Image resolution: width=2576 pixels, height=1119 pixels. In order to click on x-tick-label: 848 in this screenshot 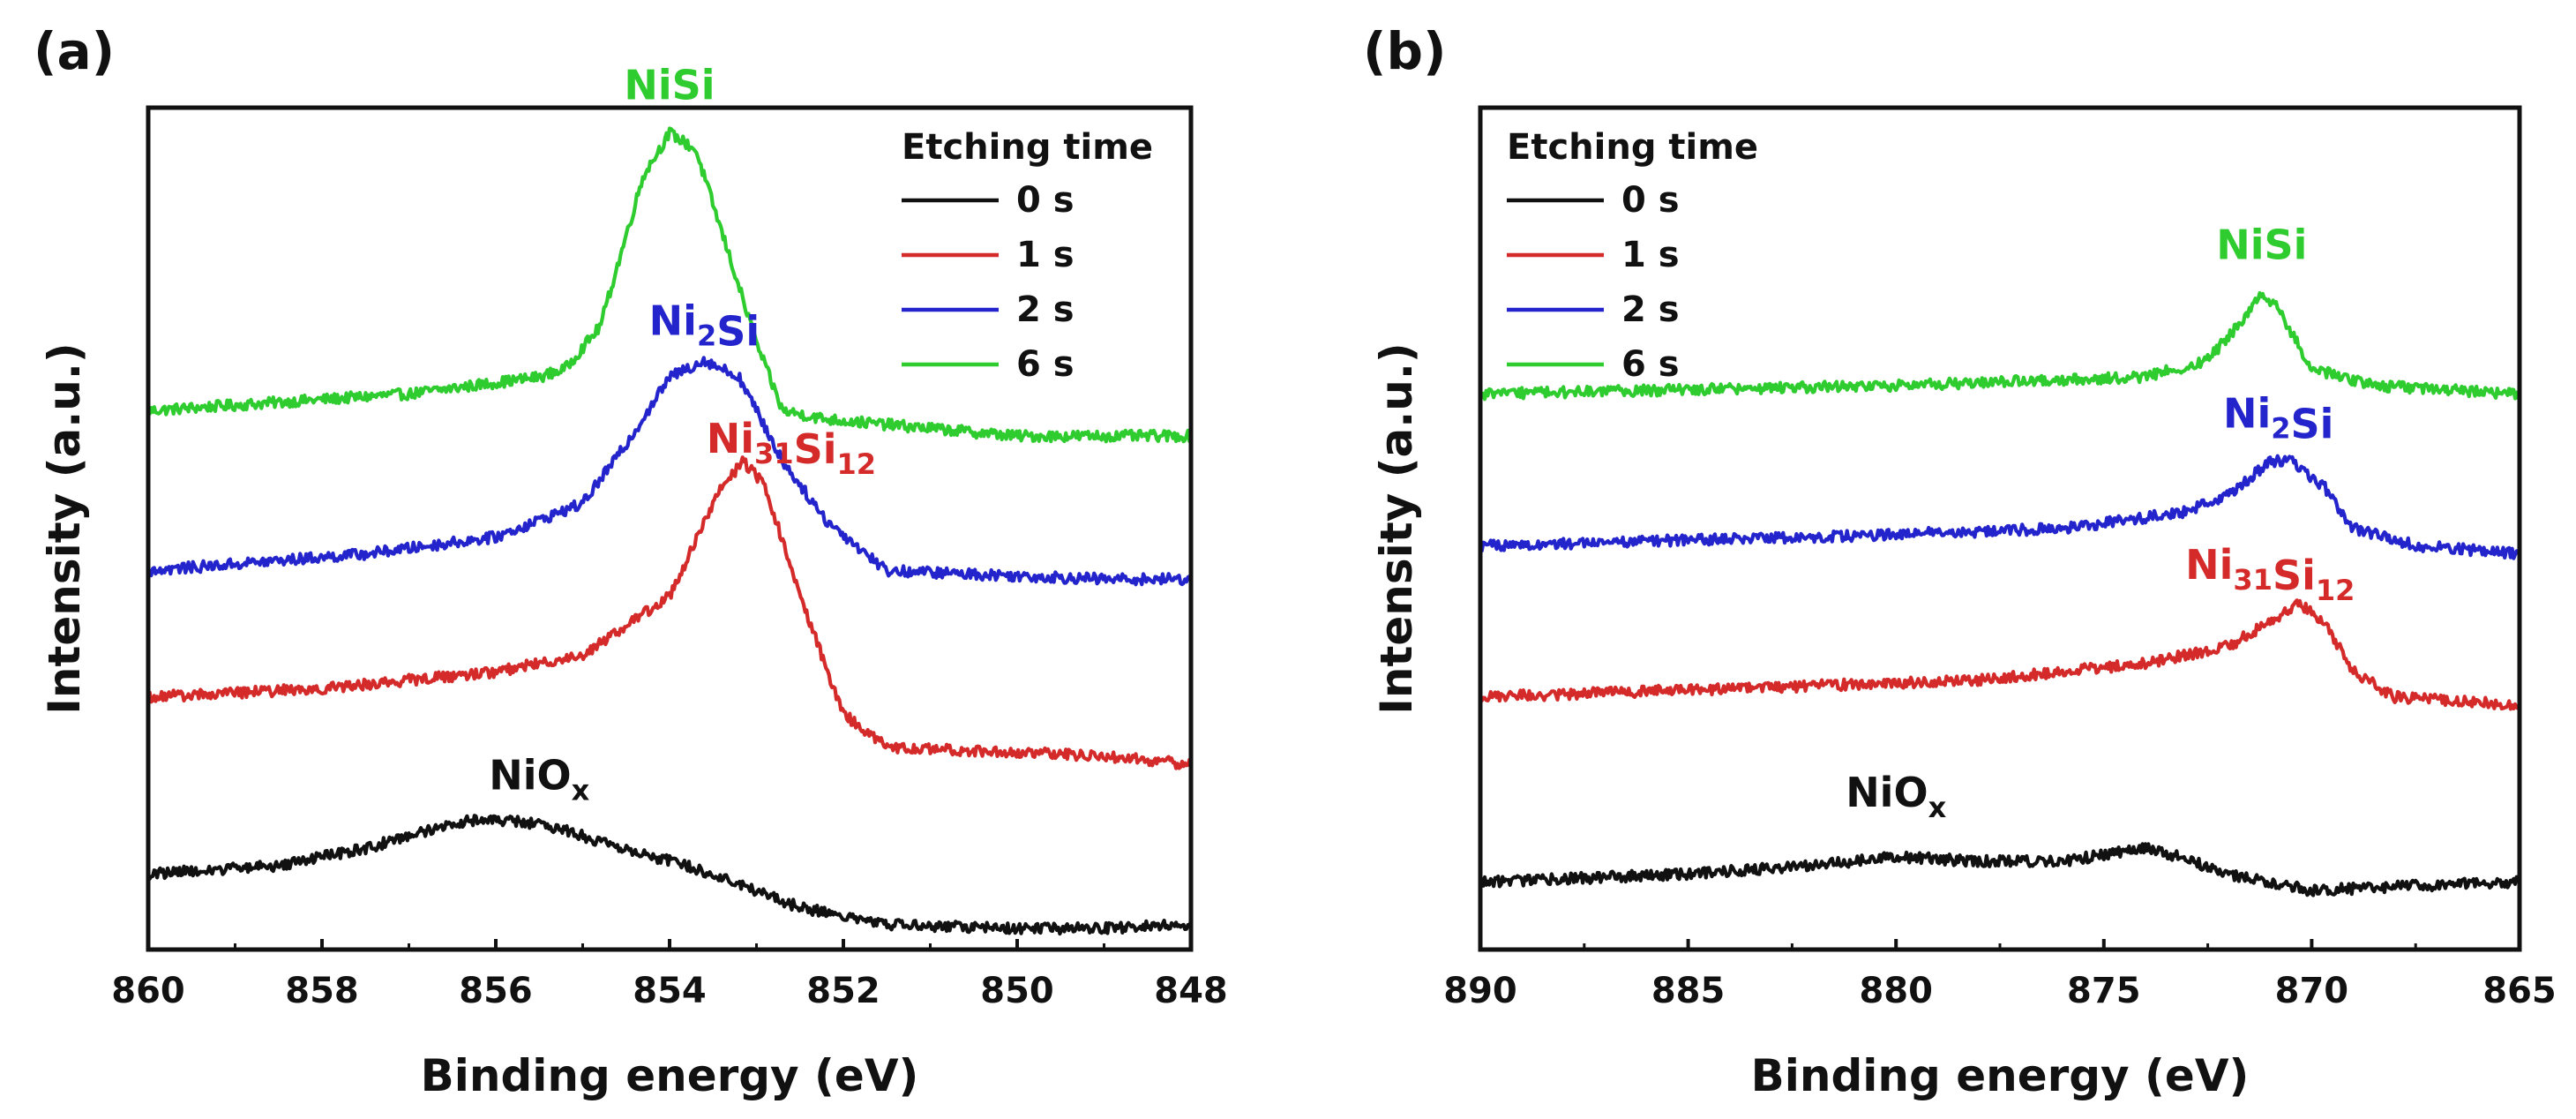, I will do `click(1191, 991)`.